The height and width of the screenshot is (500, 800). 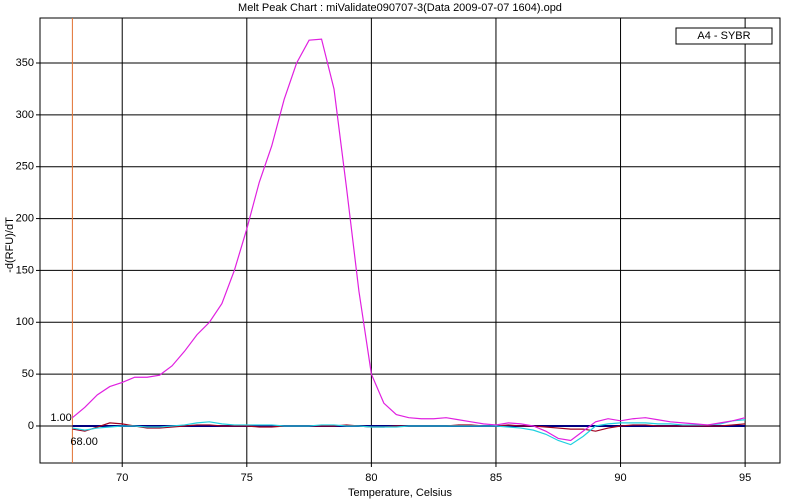 What do you see at coordinates (25, 270) in the screenshot?
I see `y-tick-label: 150` at bounding box center [25, 270].